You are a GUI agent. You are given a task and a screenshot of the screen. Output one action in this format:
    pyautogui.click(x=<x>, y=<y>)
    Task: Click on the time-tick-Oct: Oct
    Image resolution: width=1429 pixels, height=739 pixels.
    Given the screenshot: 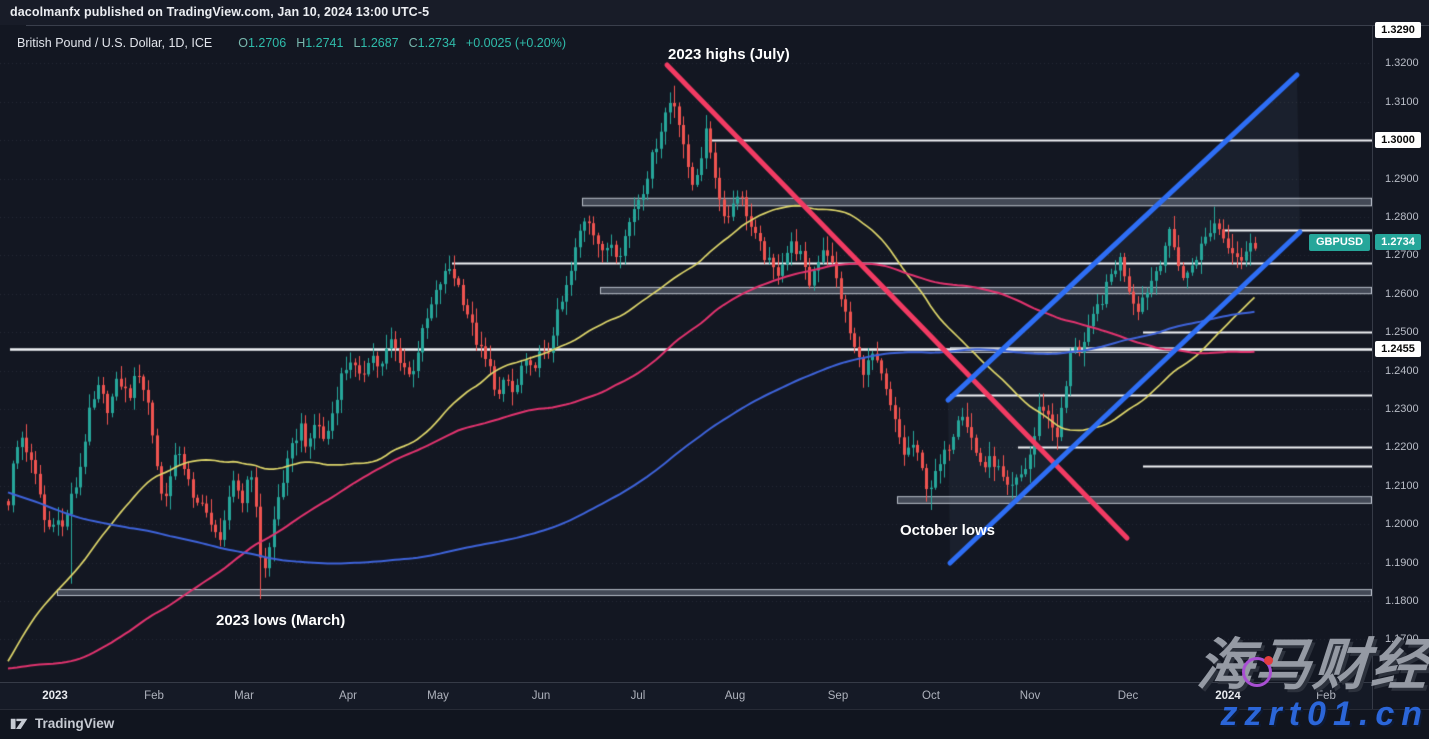 What is the action you would take?
    pyautogui.click(x=931, y=696)
    